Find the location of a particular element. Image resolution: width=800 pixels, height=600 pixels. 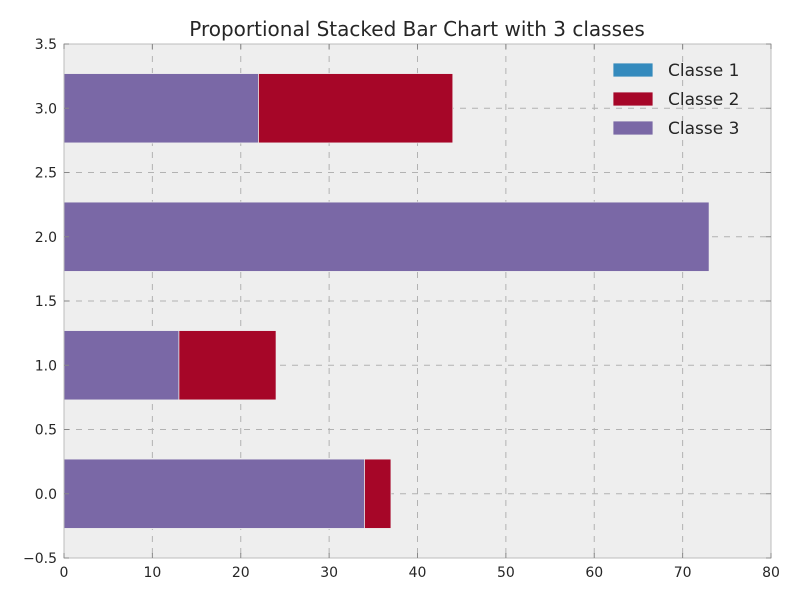

legend: Classe 1 Classe 2 Classe 3 is located at coordinates (675, 100).